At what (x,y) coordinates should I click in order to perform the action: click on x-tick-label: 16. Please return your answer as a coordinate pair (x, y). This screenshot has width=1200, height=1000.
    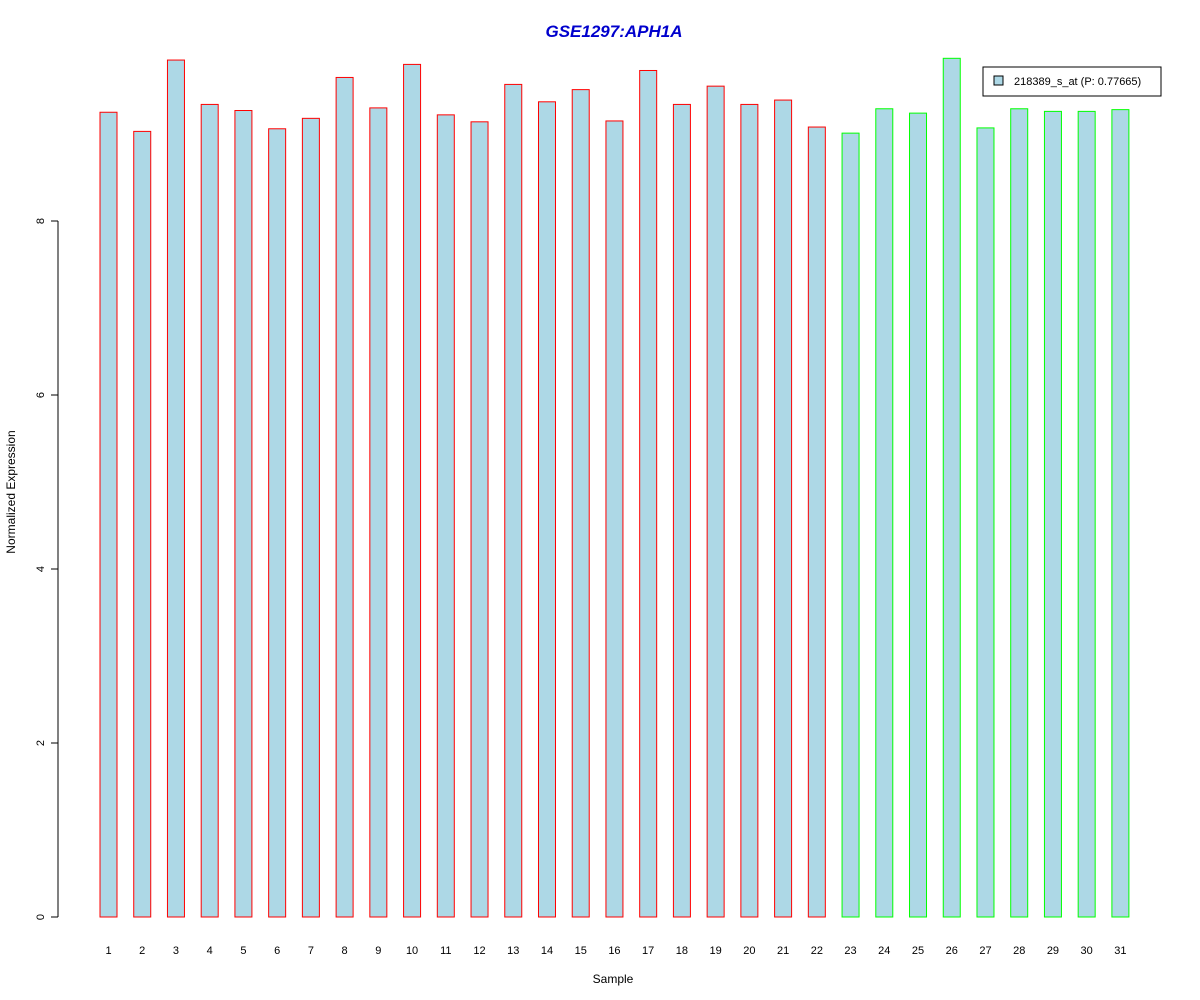
    Looking at the image, I should click on (614, 951).